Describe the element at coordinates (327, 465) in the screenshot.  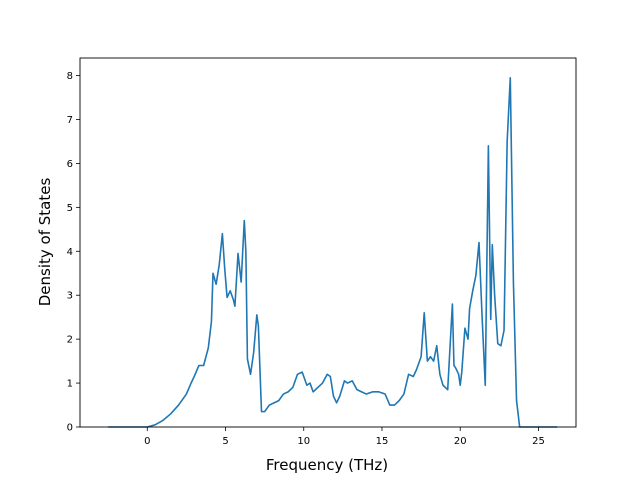
I see `x-axis-label: Frequency (THz)` at that location.